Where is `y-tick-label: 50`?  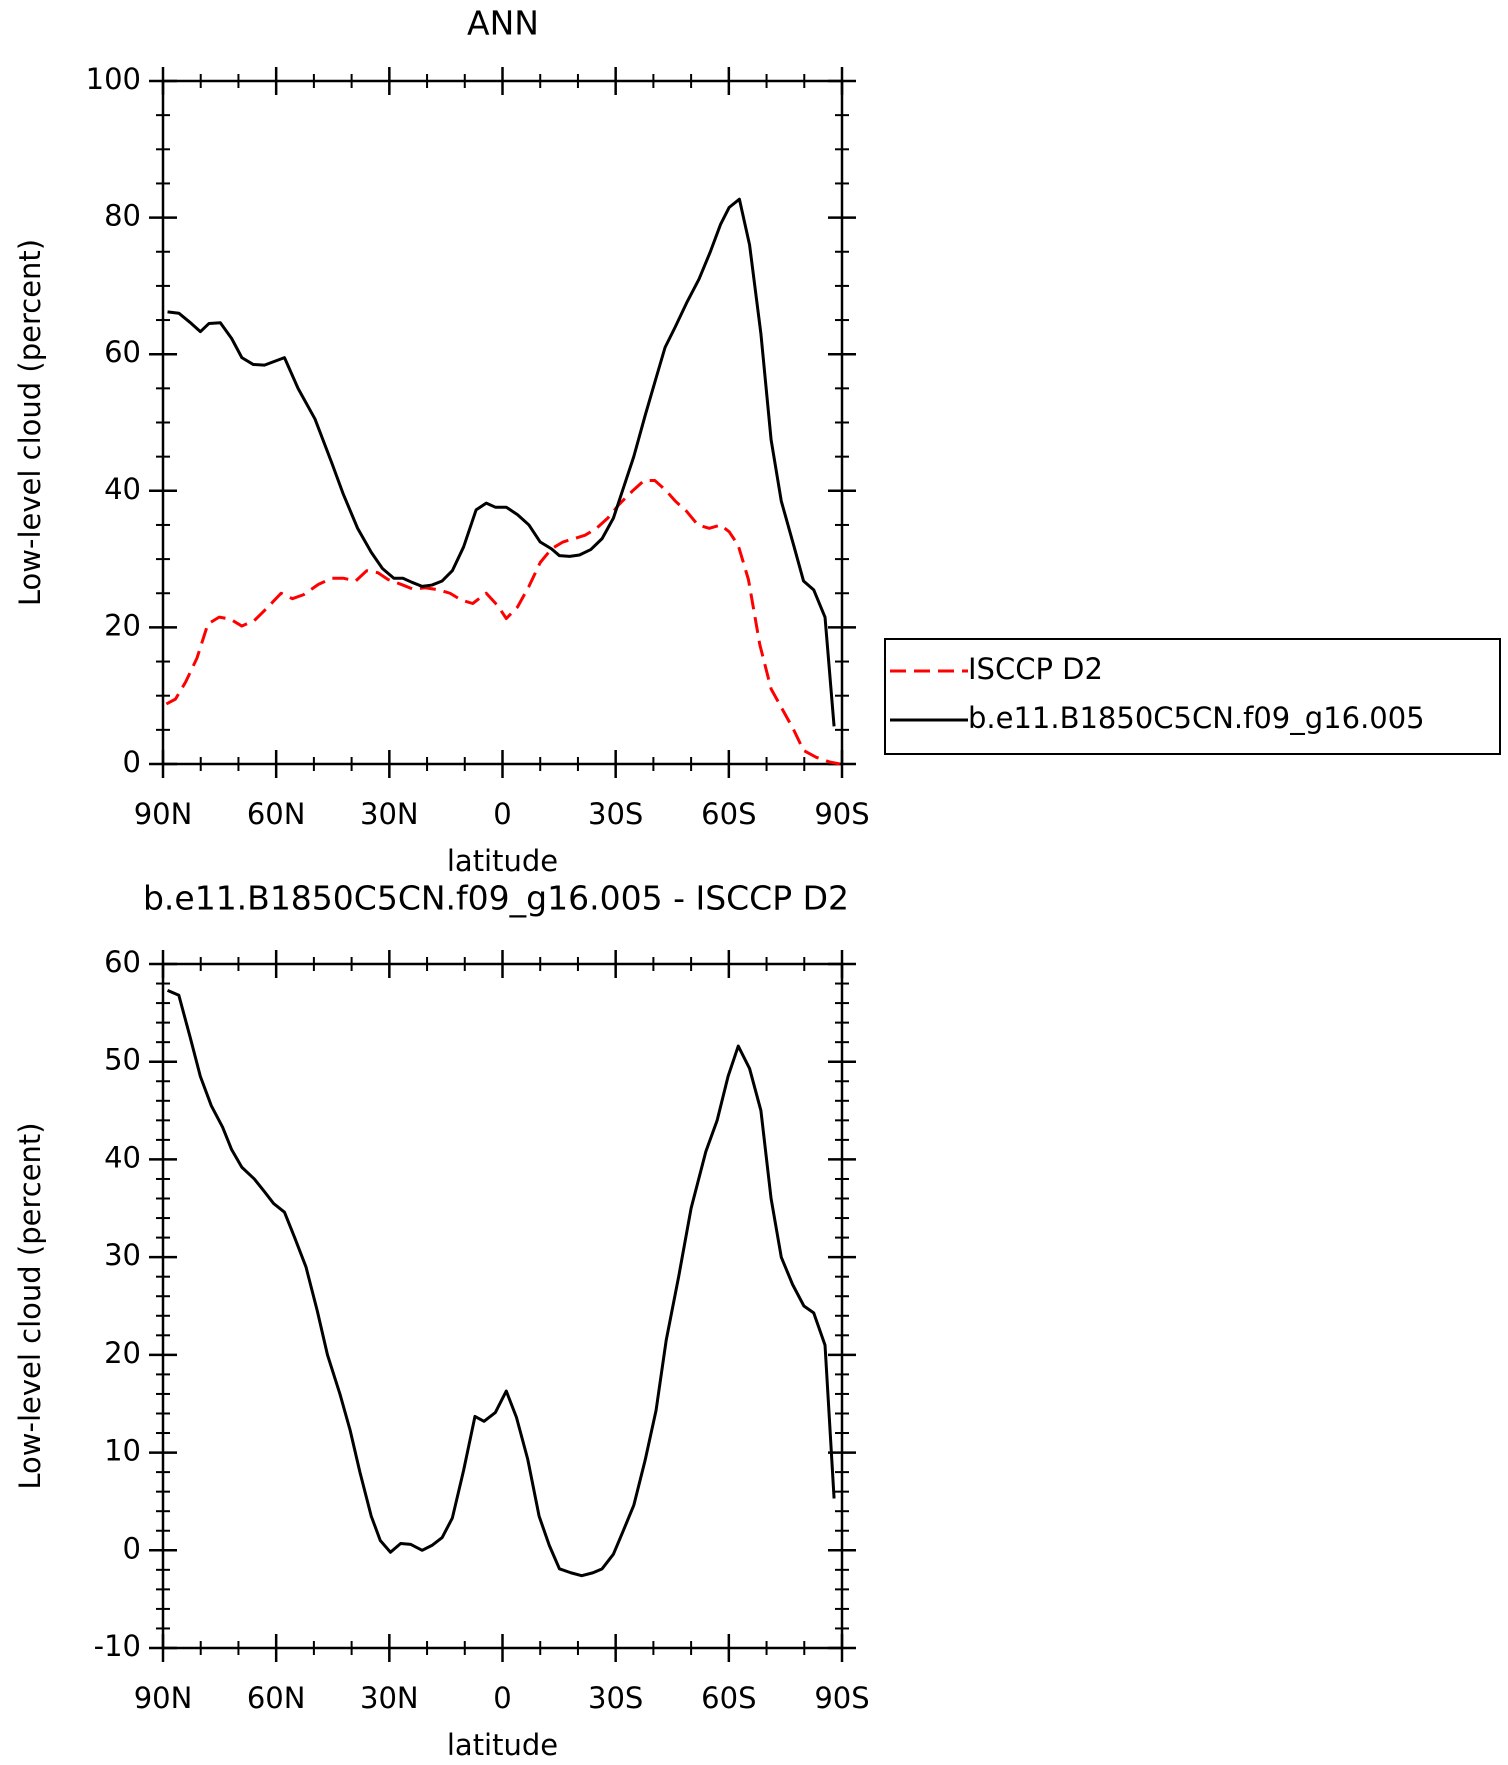
y-tick-label: 50 is located at coordinates (122, 1060).